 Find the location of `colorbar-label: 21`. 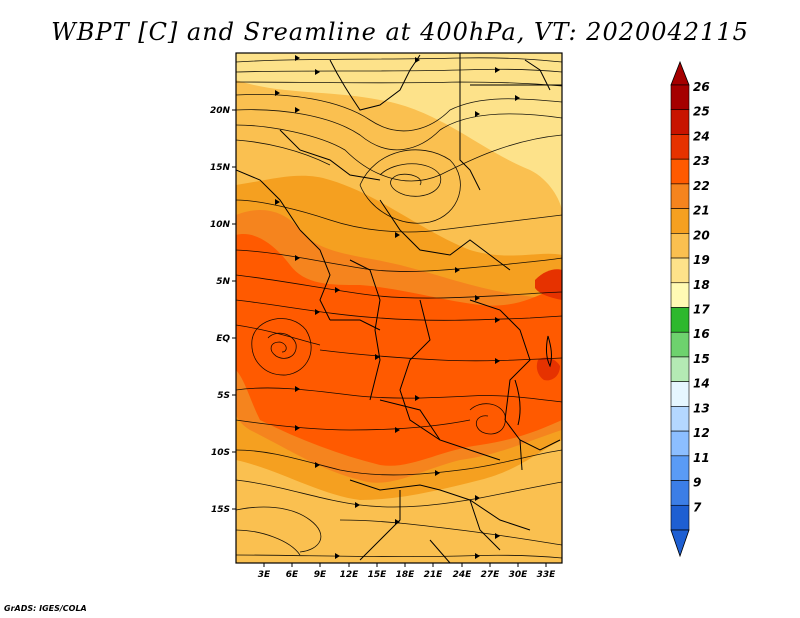

colorbar-label: 21 is located at coordinates (701, 211).